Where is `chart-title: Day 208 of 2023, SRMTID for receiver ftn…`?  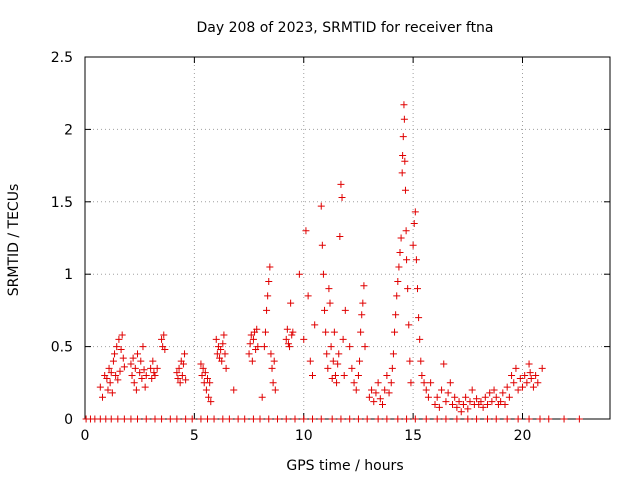 chart-title: Day 208 of 2023, SRMTID for receiver ftn… is located at coordinates (344, 28).